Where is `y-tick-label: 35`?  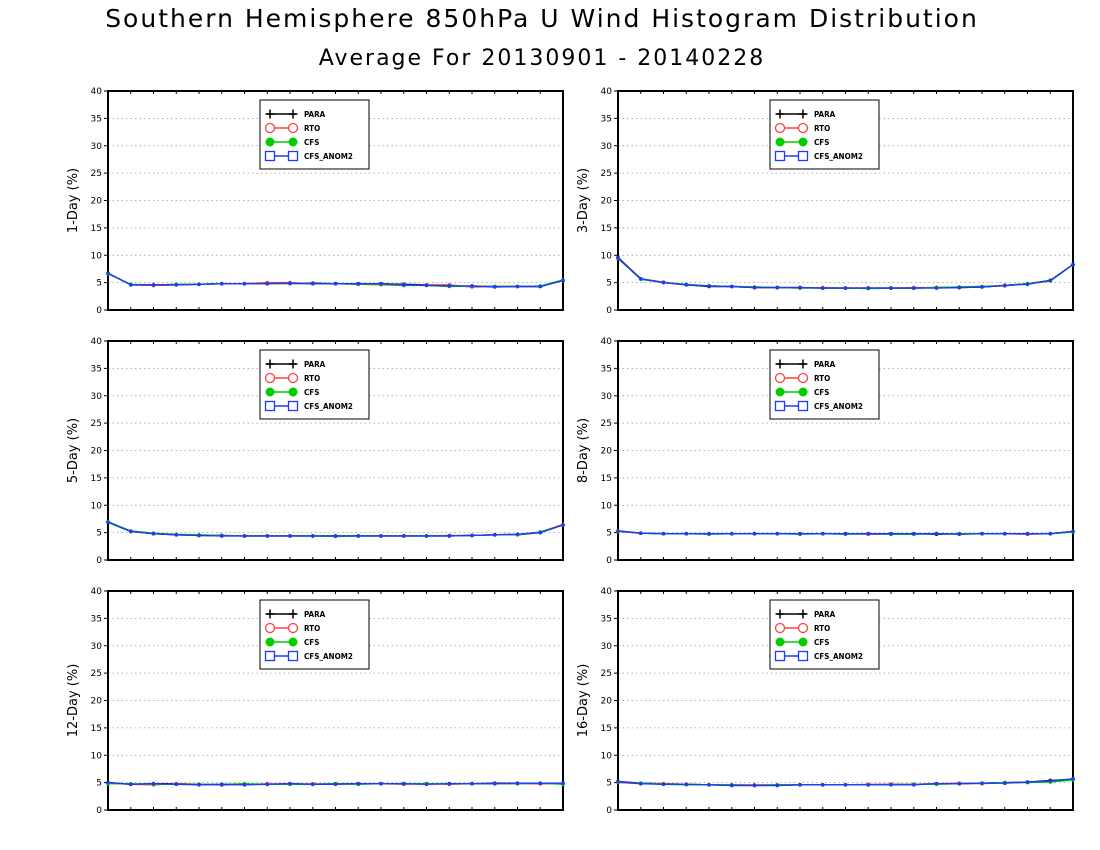 y-tick-label: 35 is located at coordinates (96, 369).